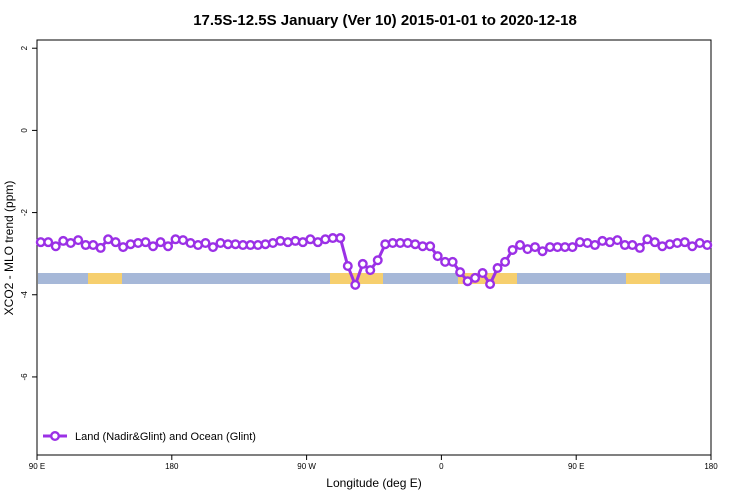 This screenshot has height=500, width=750. Describe the element at coordinates (9, 248) in the screenshot. I see `y-axis-label: XCO2 - MLO trend (ppm)` at that location.